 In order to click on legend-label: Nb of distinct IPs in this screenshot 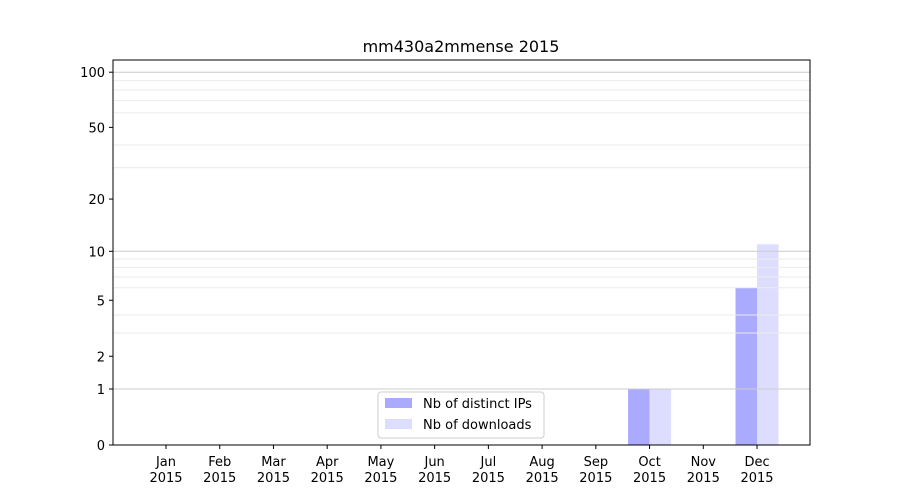, I will do `click(477, 404)`.